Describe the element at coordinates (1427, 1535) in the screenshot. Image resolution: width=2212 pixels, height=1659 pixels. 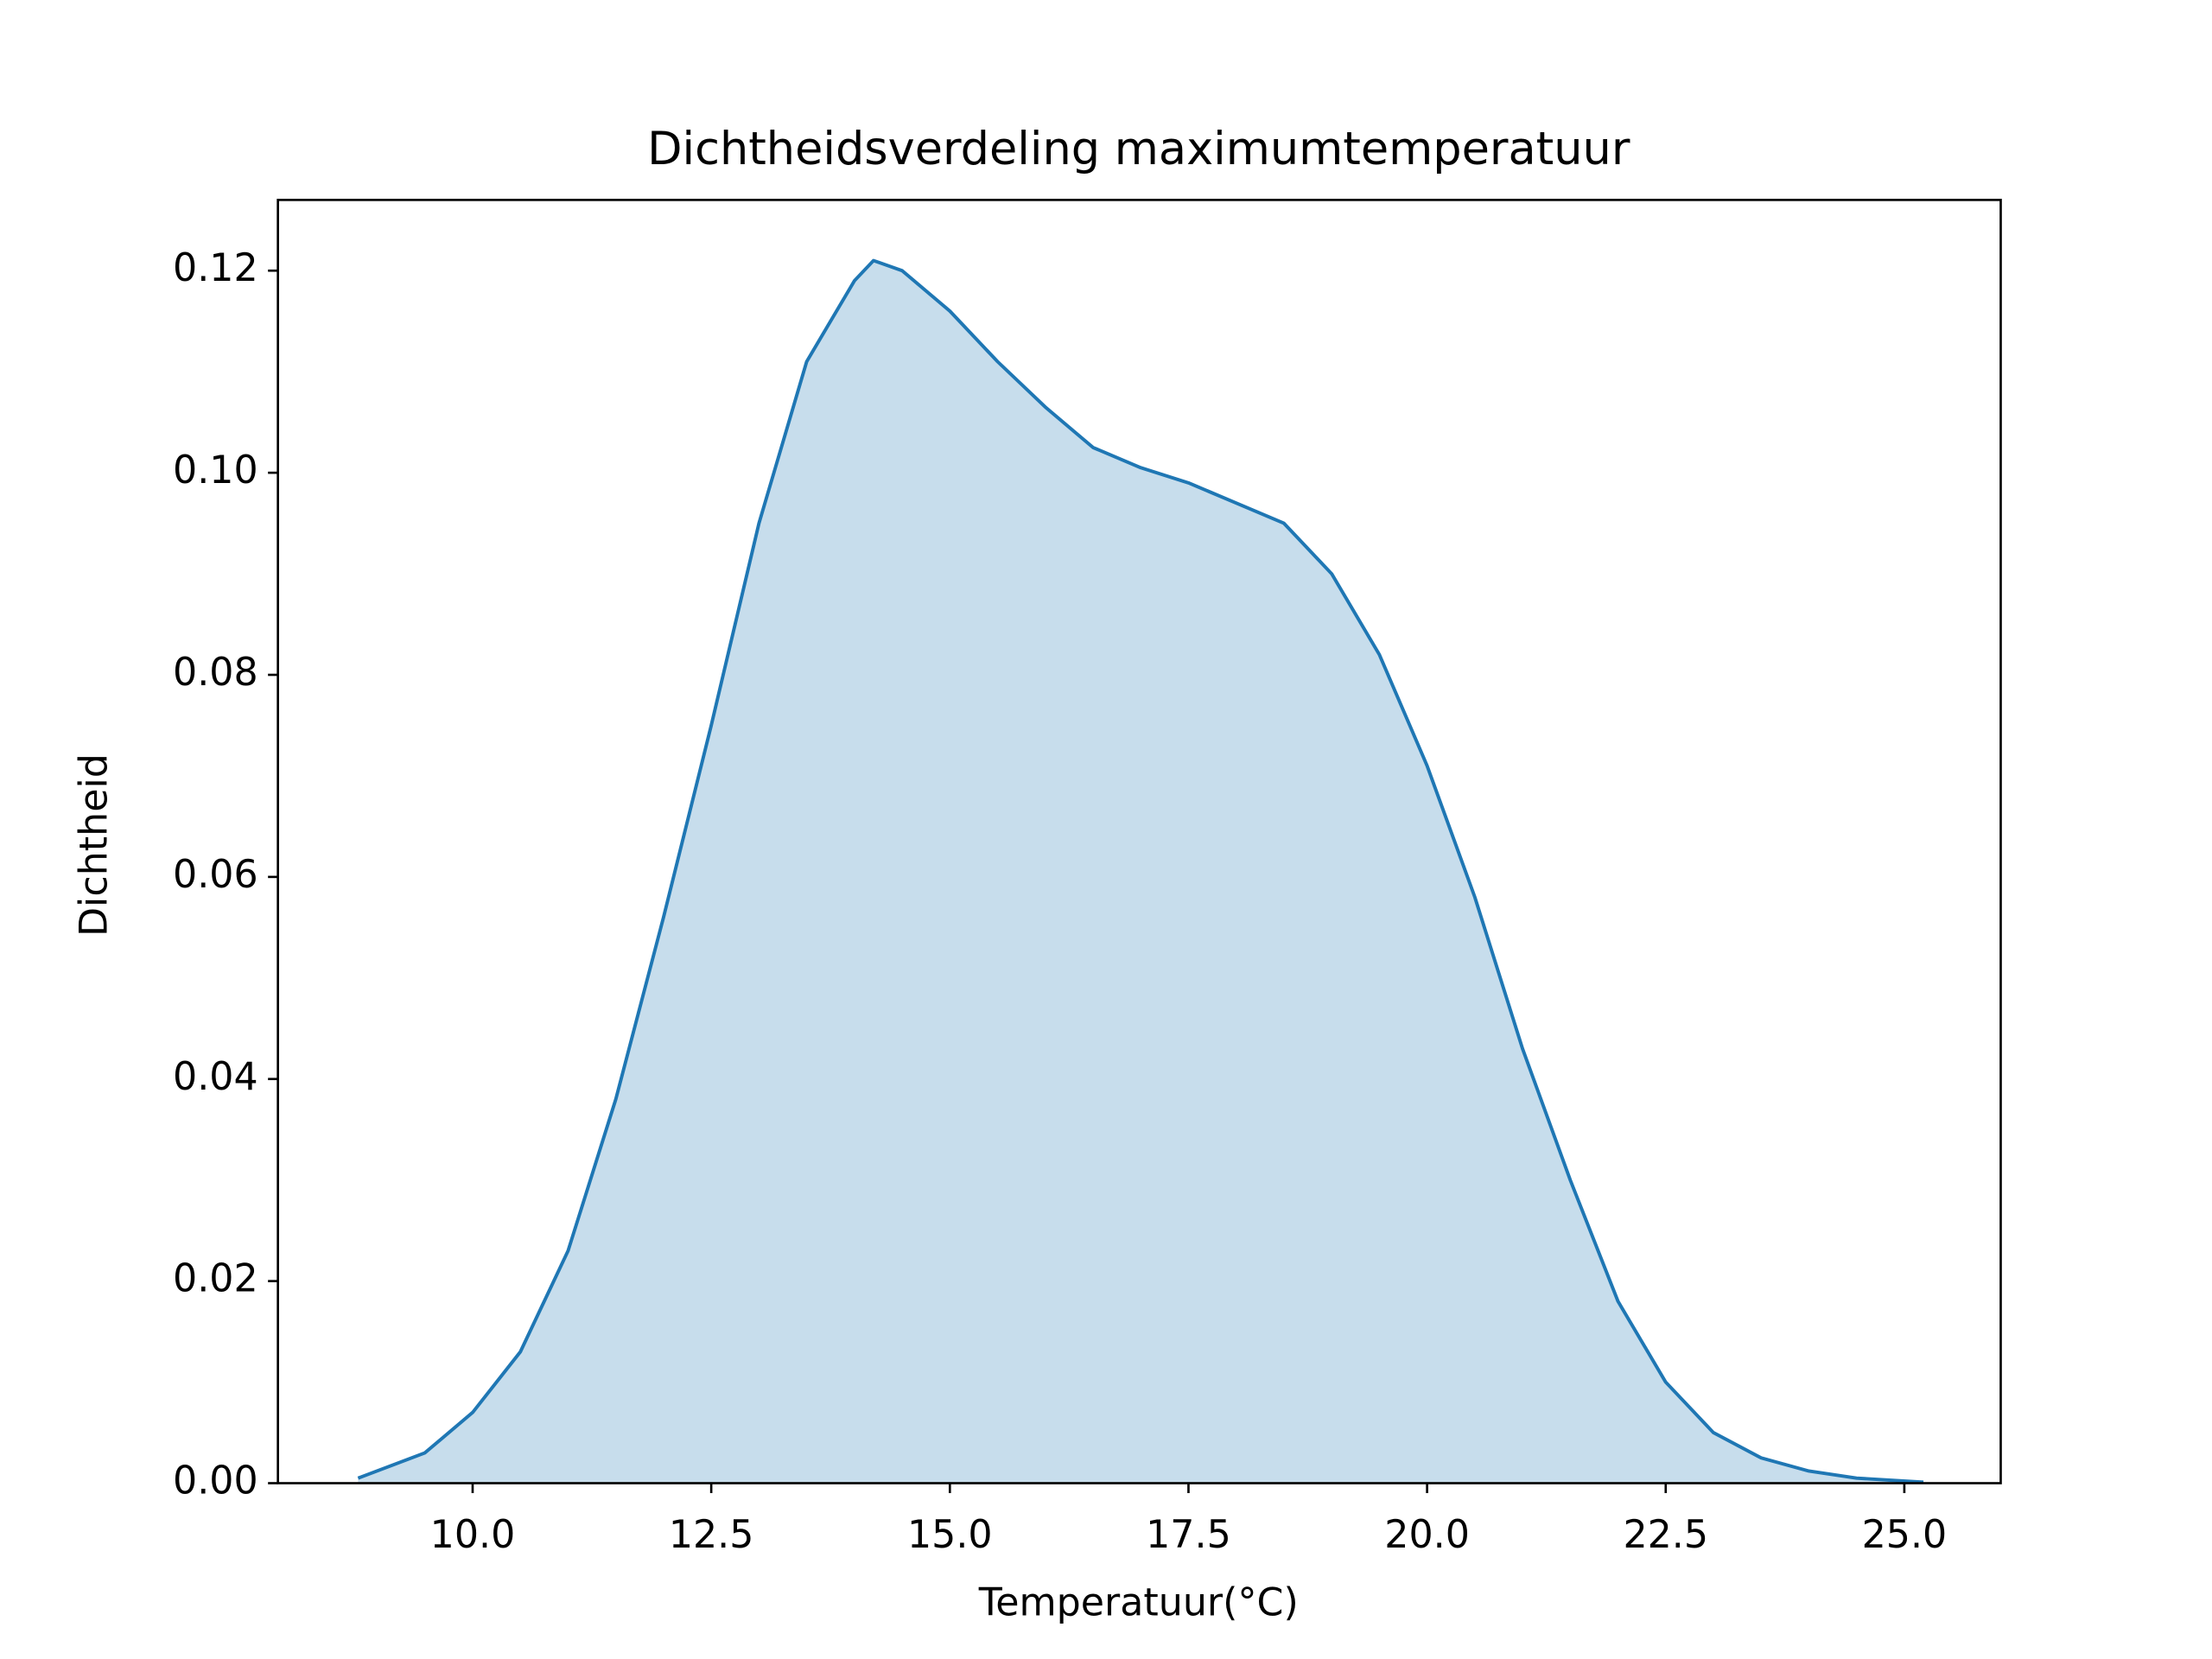
I see `x-tick-label: 20.0` at that location.